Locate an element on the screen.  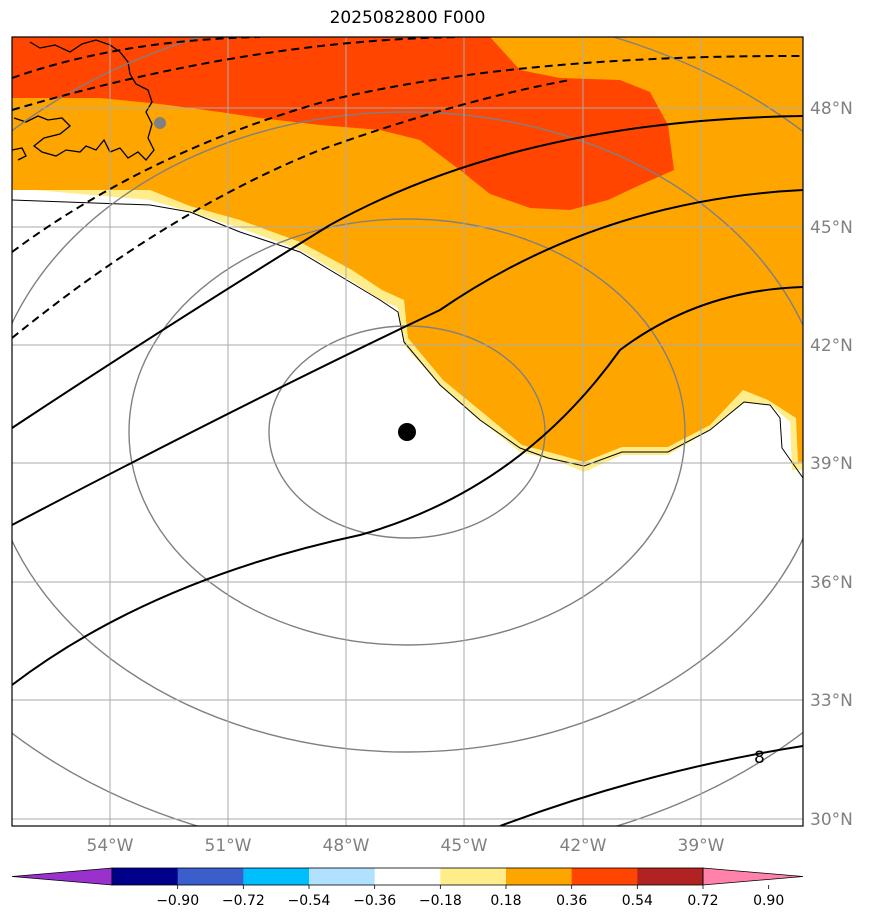
coastline-point-marker is located at coordinates (160, 123).